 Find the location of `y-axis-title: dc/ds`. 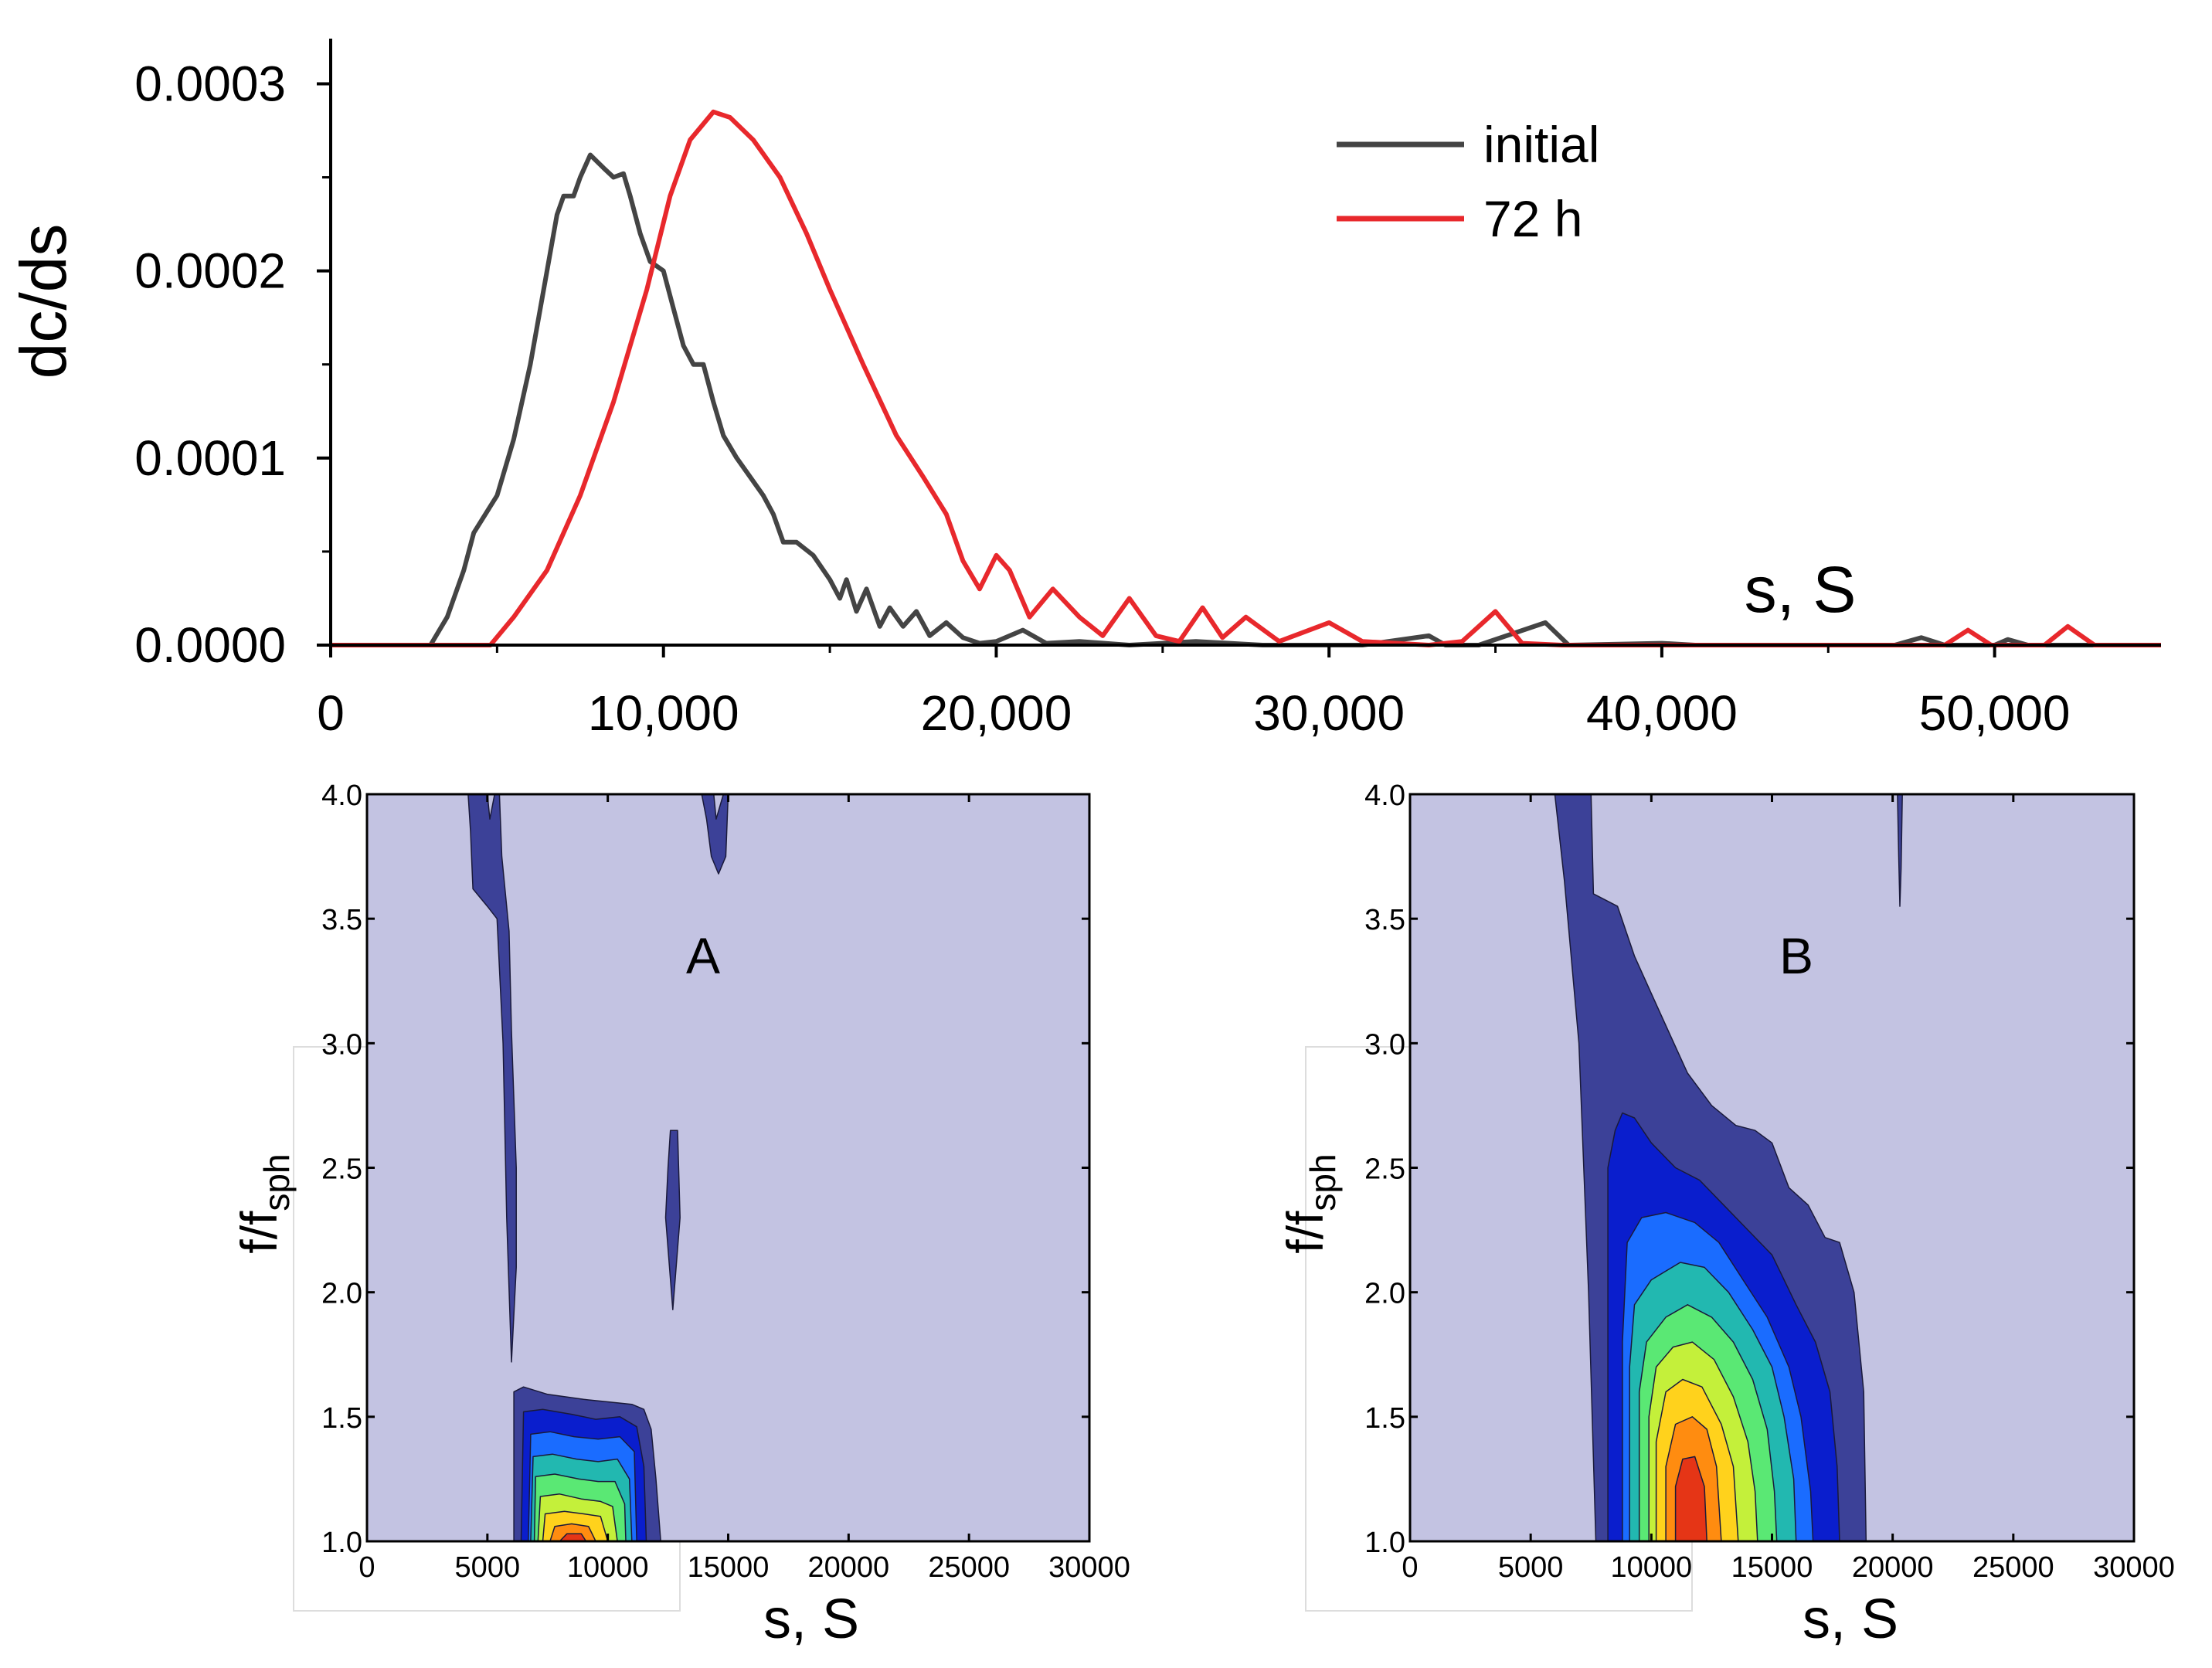

y-axis-title: dc/ds is located at coordinates (43, 301).